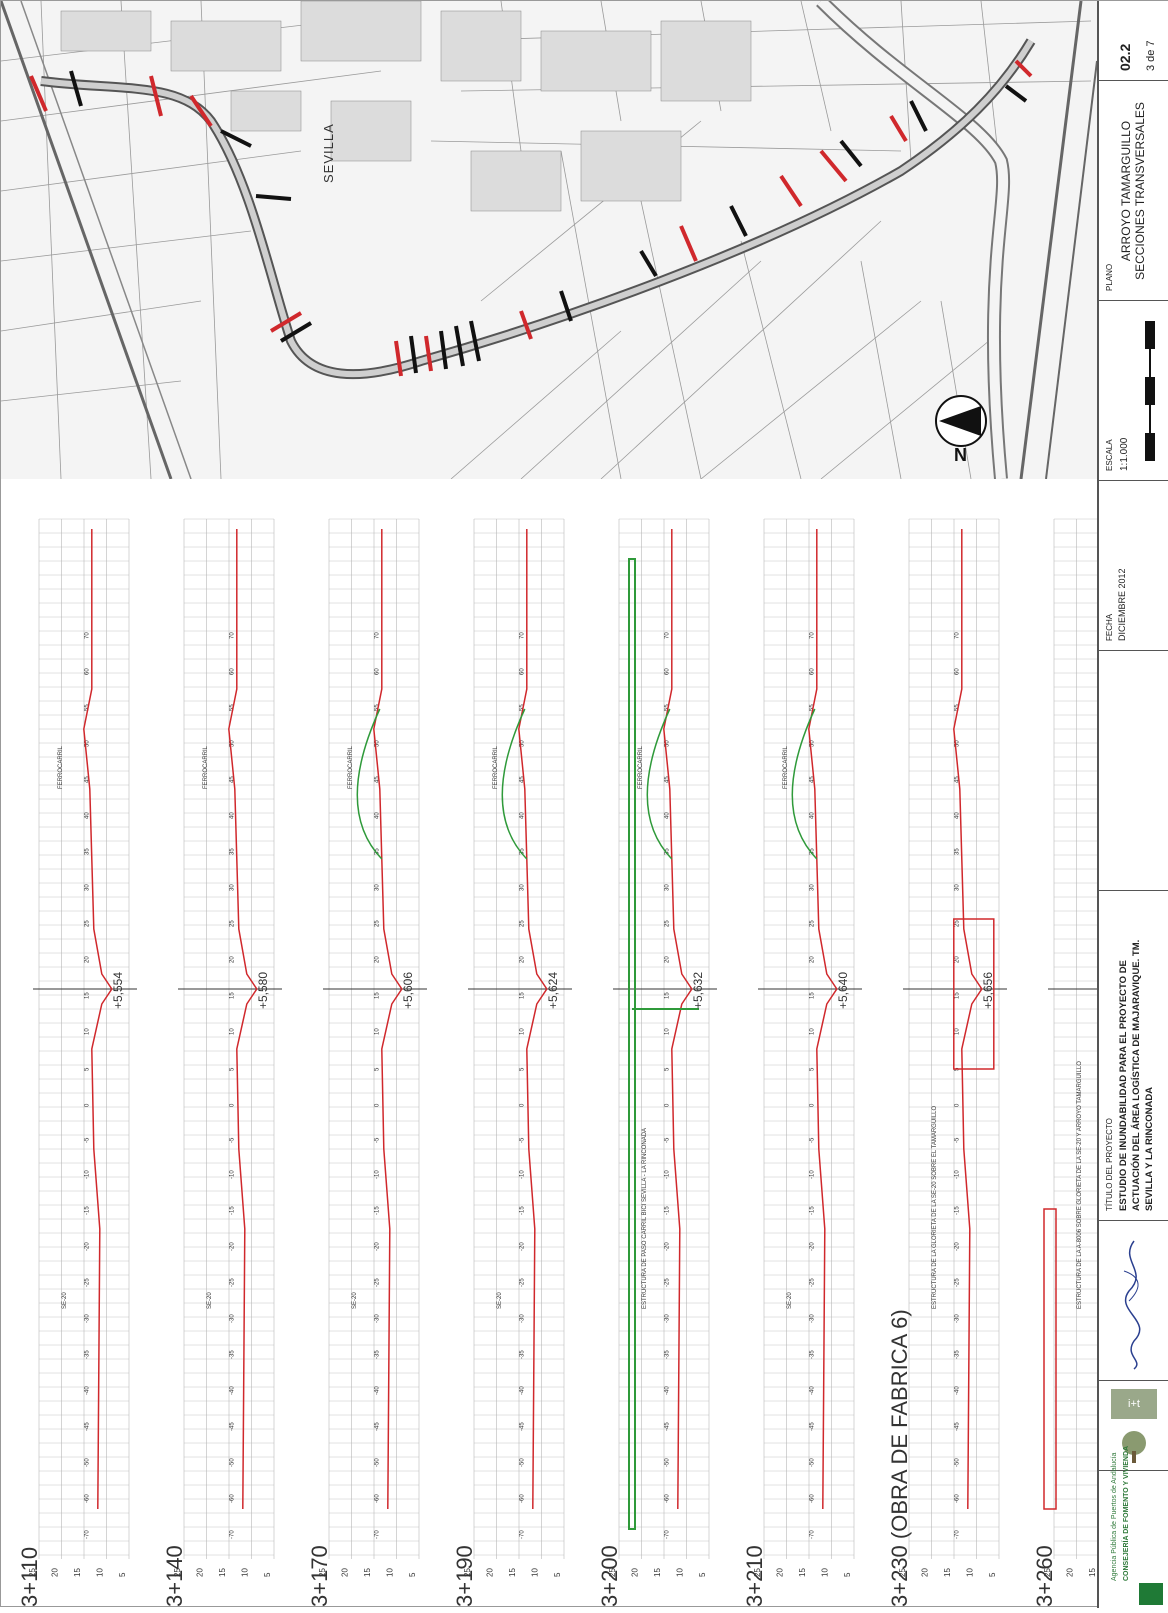 This screenshot has width=1168, height=1613. I want to click on bridge-deck, so click(632, 1044).